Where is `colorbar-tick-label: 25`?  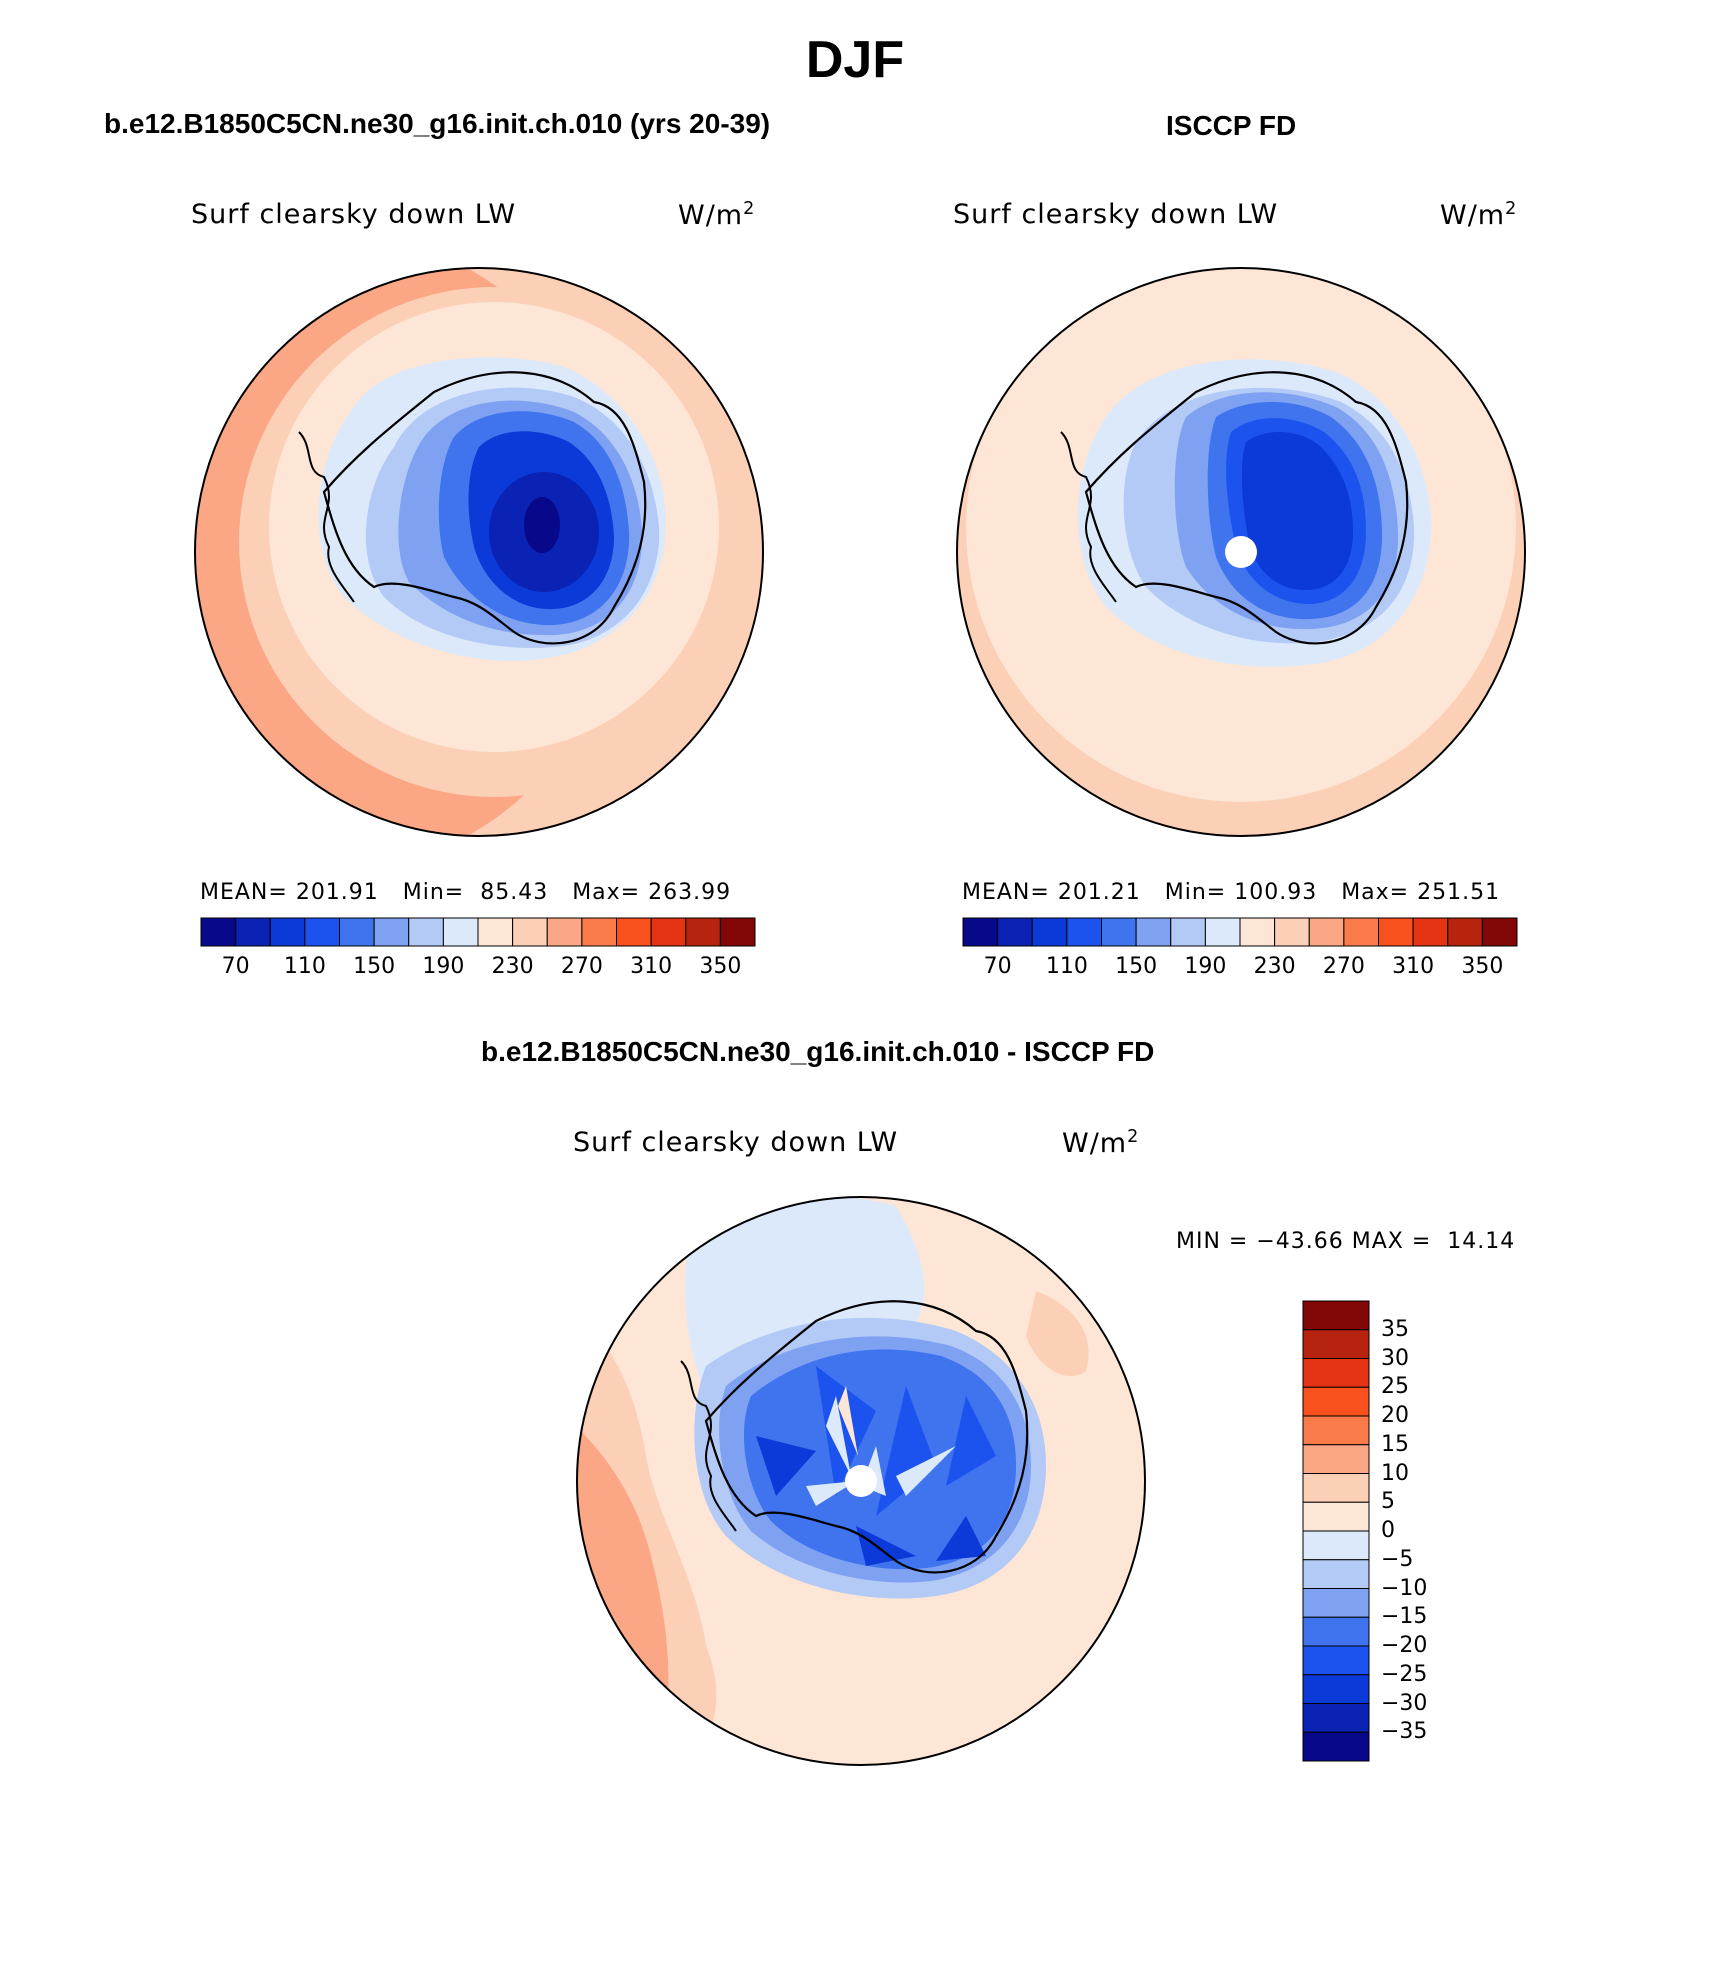 colorbar-tick-label: 25 is located at coordinates (1395, 1387).